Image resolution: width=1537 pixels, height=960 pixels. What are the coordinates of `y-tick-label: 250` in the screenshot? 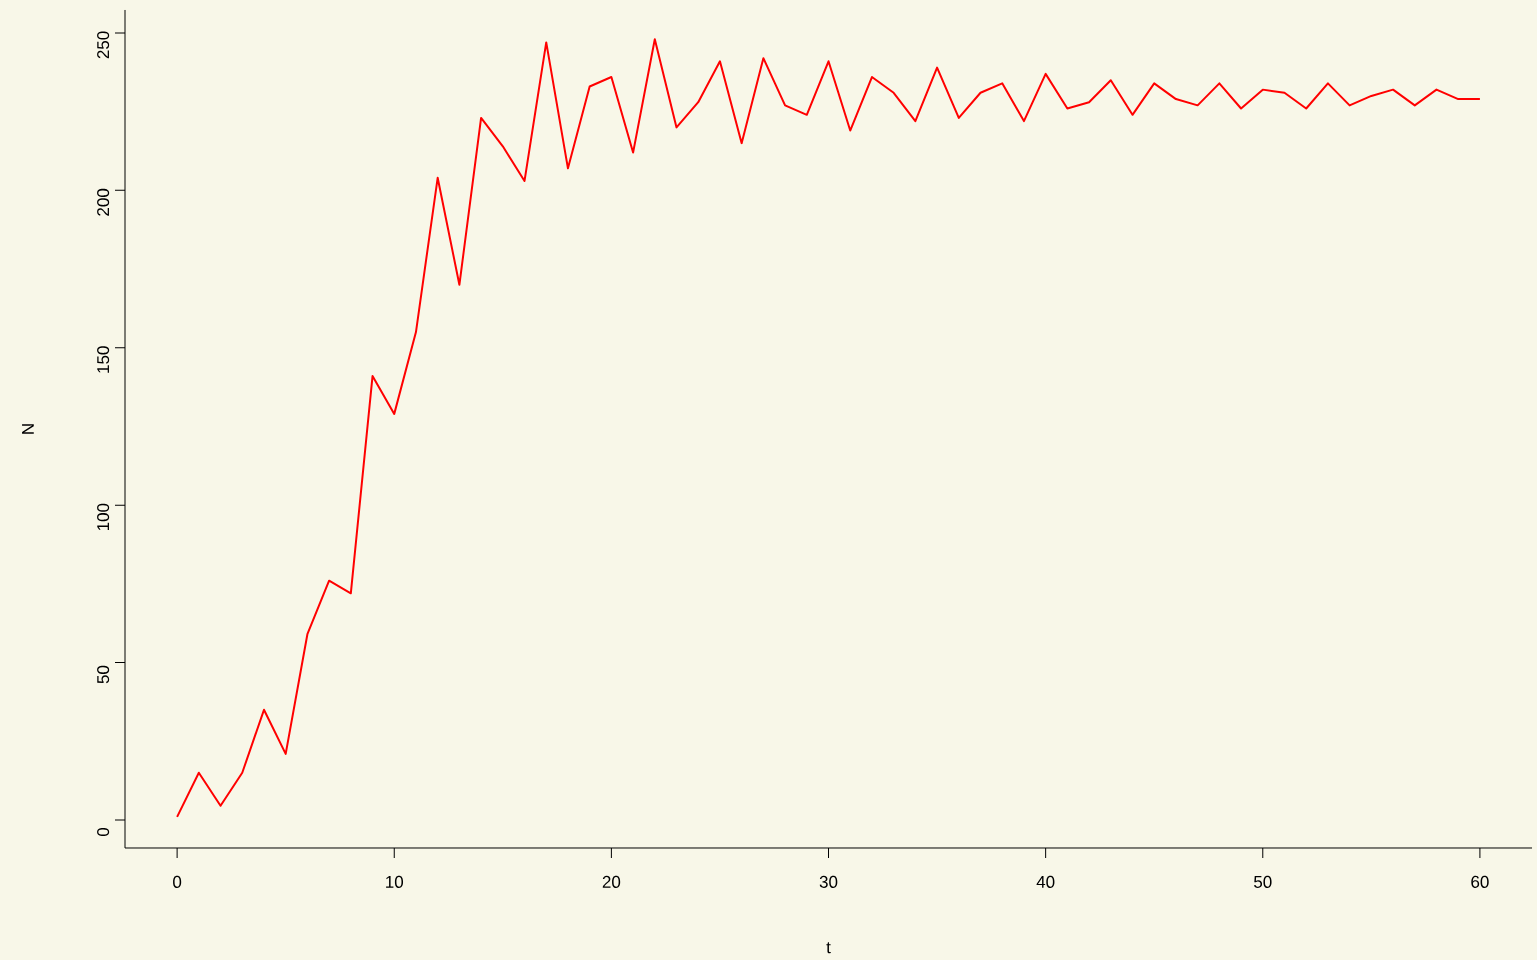 It's located at (103, 45).